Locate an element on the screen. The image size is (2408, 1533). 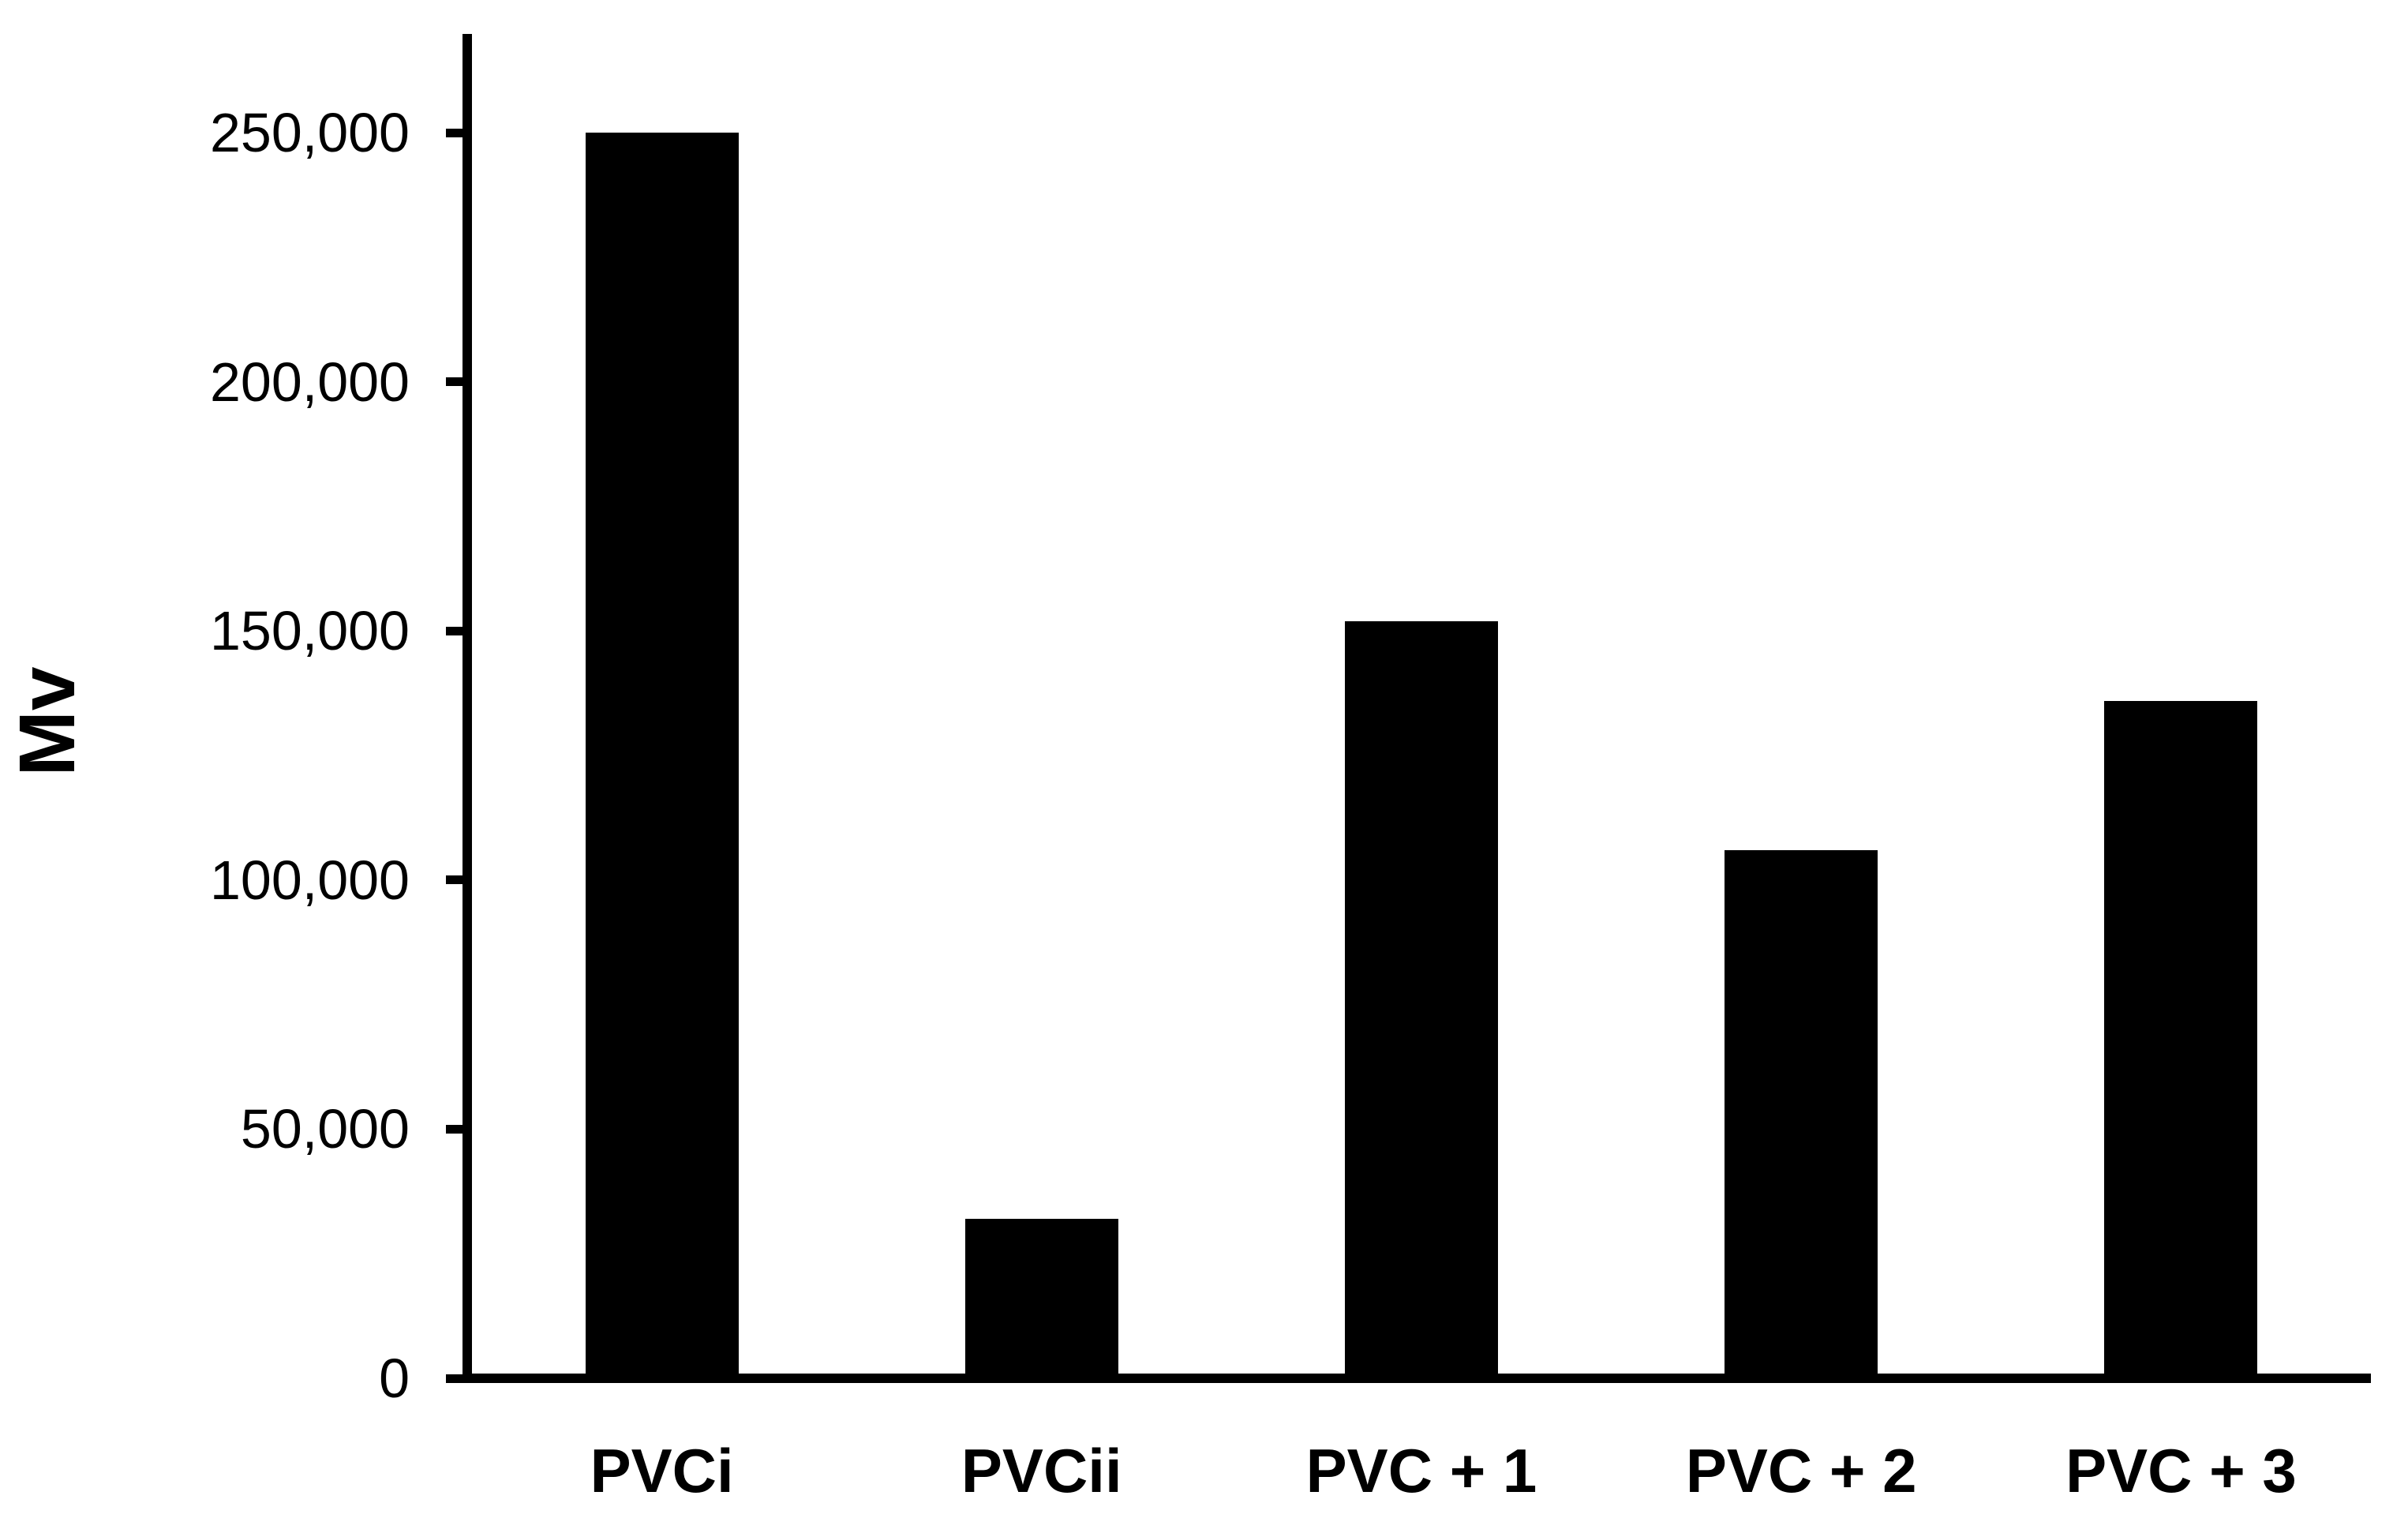
x-axis-line is located at coordinates (1417, 1378).